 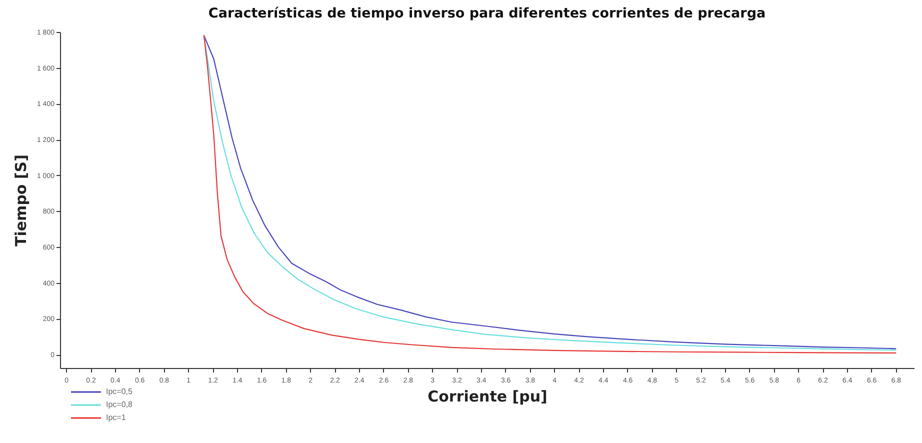 I want to click on chart-title: Características de tiempo inverso para diferentes corrientes de precarga, so click(x=487, y=14).